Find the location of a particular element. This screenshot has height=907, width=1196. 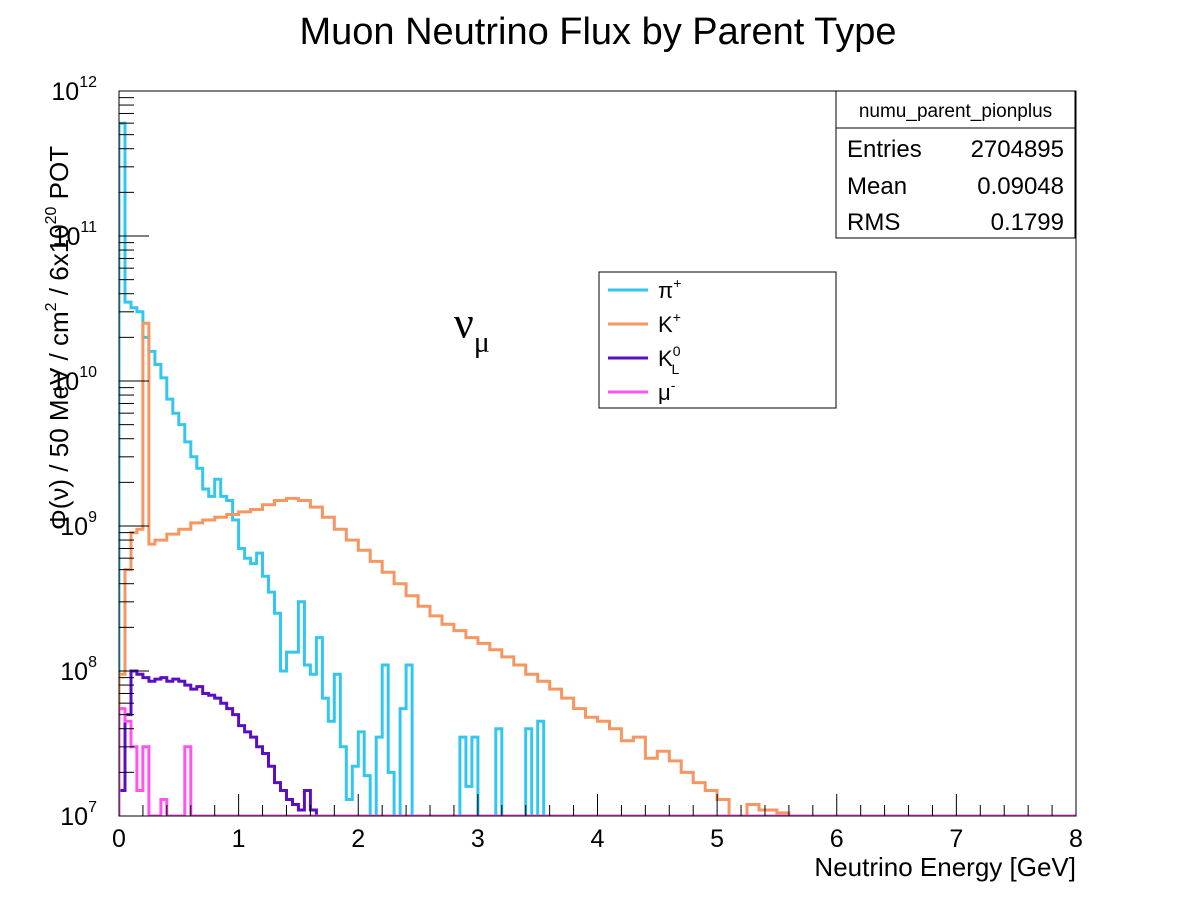

y-tick-exp: 12 is located at coordinates (88, 82).